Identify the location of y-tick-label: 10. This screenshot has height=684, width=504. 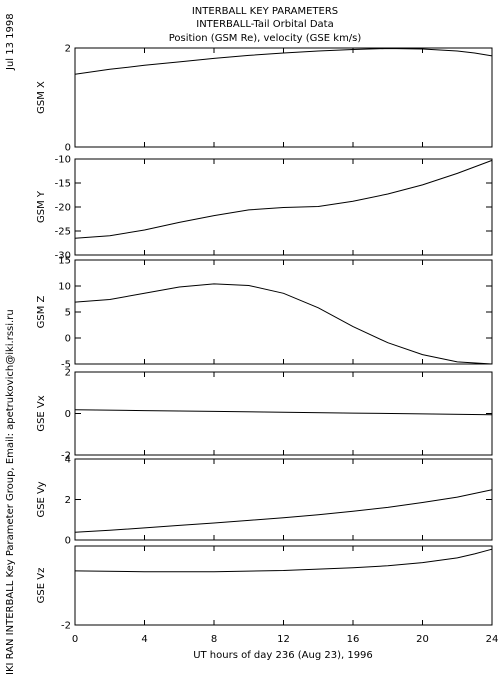
(64, 287).